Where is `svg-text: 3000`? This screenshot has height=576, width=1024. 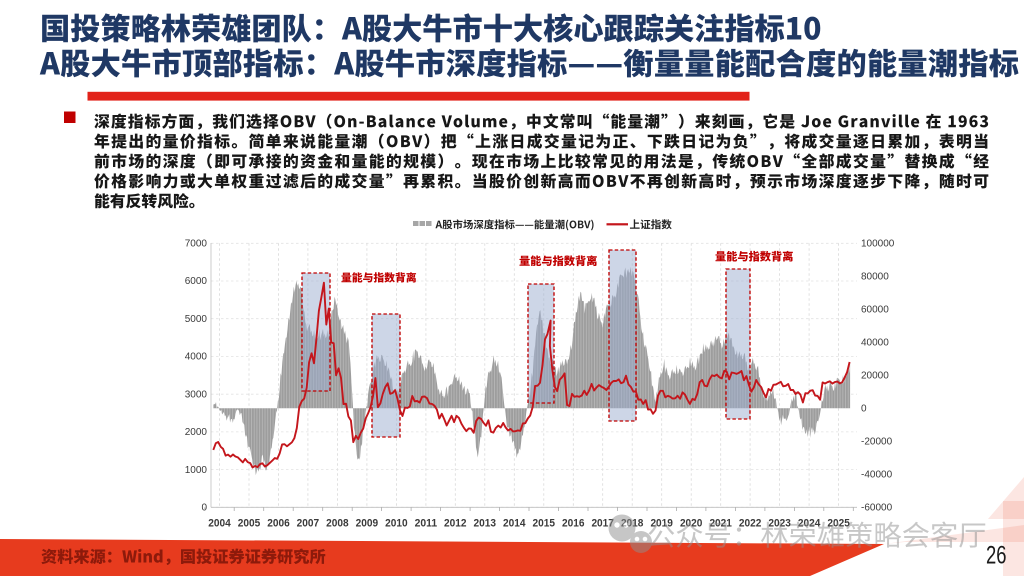 svg-text: 3000 is located at coordinates (196, 394).